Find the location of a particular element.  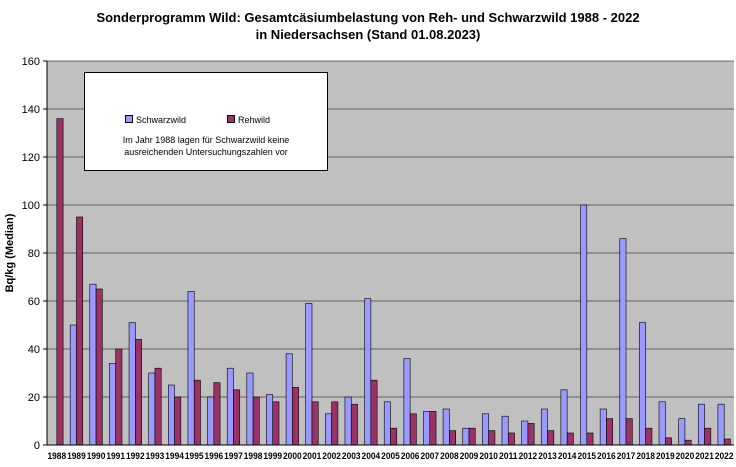

x-tick-label: 2016 is located at coordinates (606, 456).